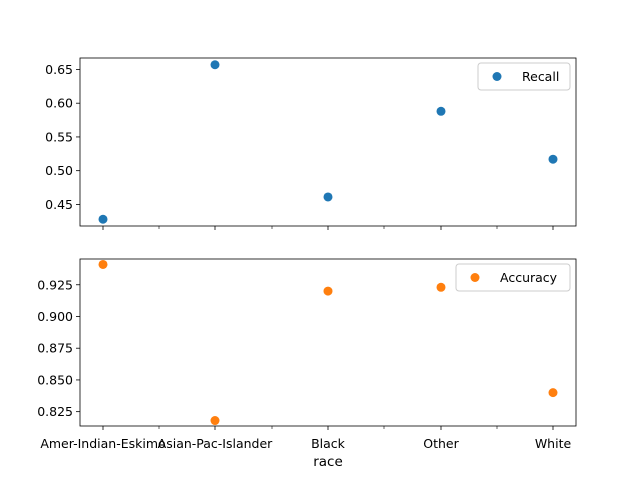  Describe the element at coordinates (216, 443) in the screenshot. I see `x-tick-label: Asian-Pac-Islander` at that location.